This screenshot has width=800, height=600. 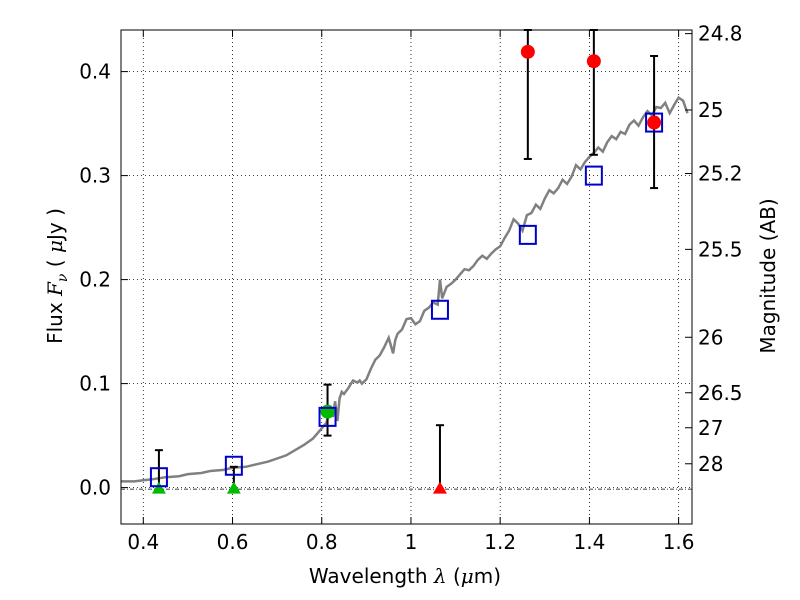 What do you see at coordinates (720, 393) in the screenshot?
I see `mag-tick-label: 26.5` at bounding box center [720, 393].